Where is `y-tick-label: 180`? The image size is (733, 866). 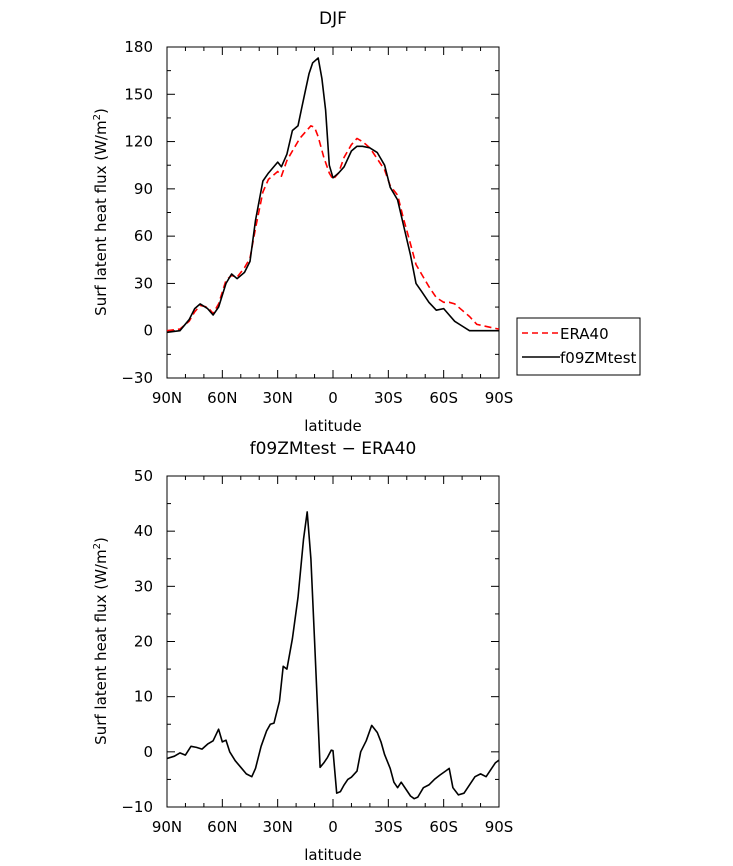 y-tick-label: 180 is located at coordinates (138, 47).